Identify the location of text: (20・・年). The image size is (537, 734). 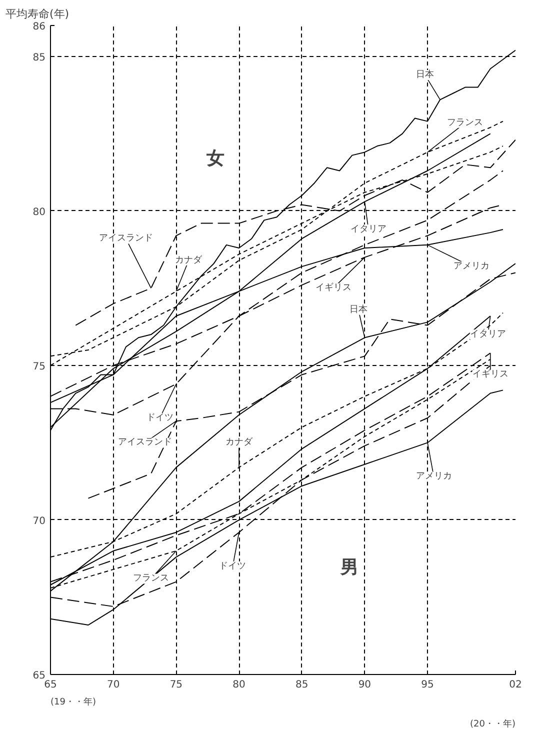
(493, 724).